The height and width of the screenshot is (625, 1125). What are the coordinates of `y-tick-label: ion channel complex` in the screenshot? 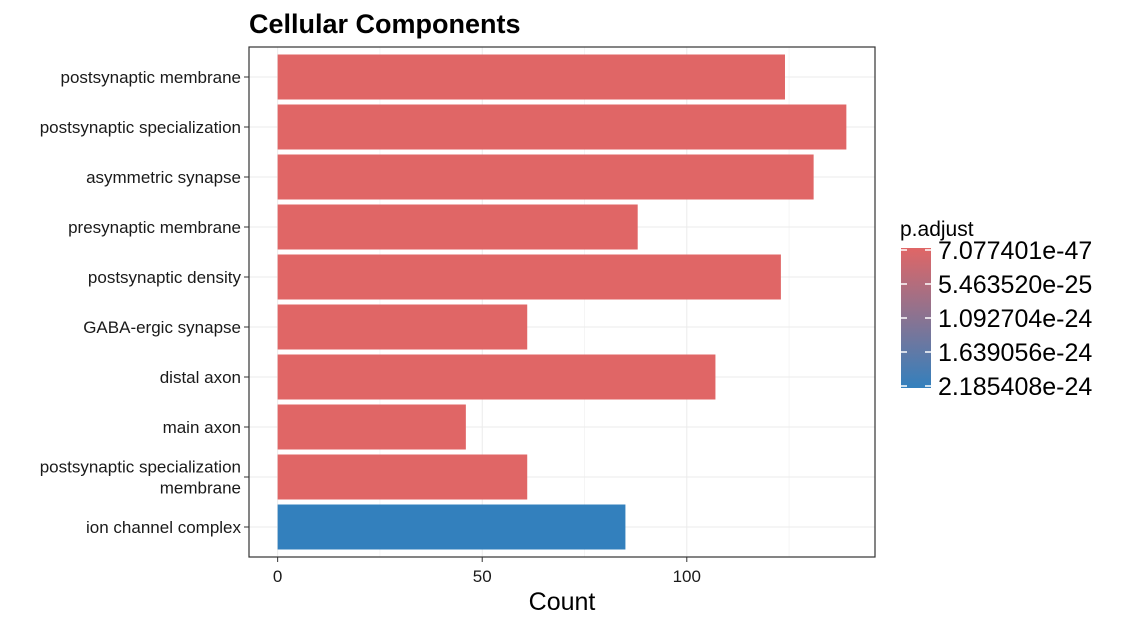 It's located at (163, 527).